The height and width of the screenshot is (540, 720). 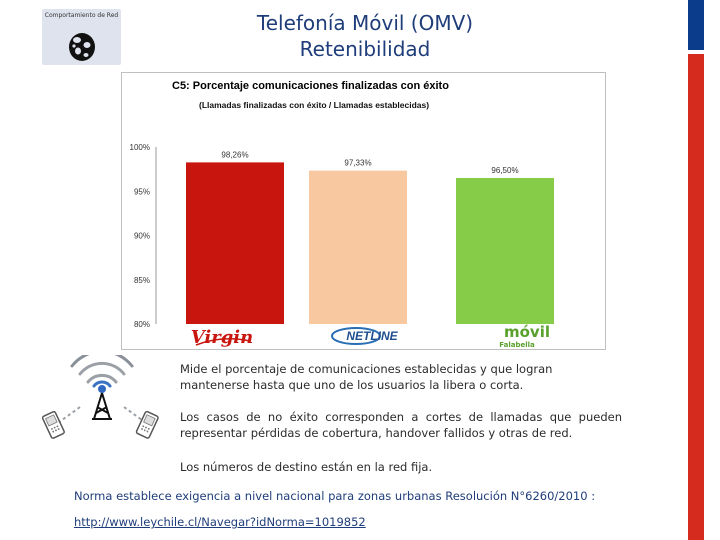 I want to click on netline-logo: NETLINE, so click(x=365, y=336).